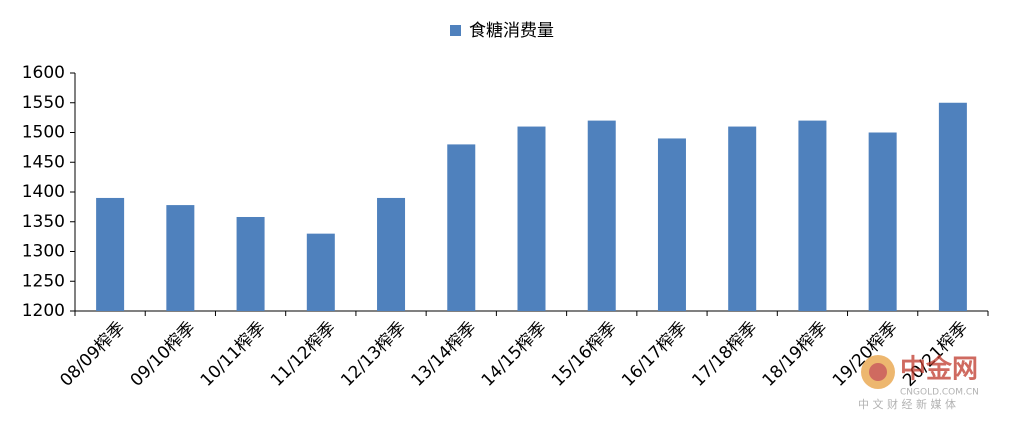 This screenshot has width=1011, height=422. What do you see at coordinates (878, 372) in the screenshot?
I see `watermark-logo-inner` at bounding box center [878, 372].